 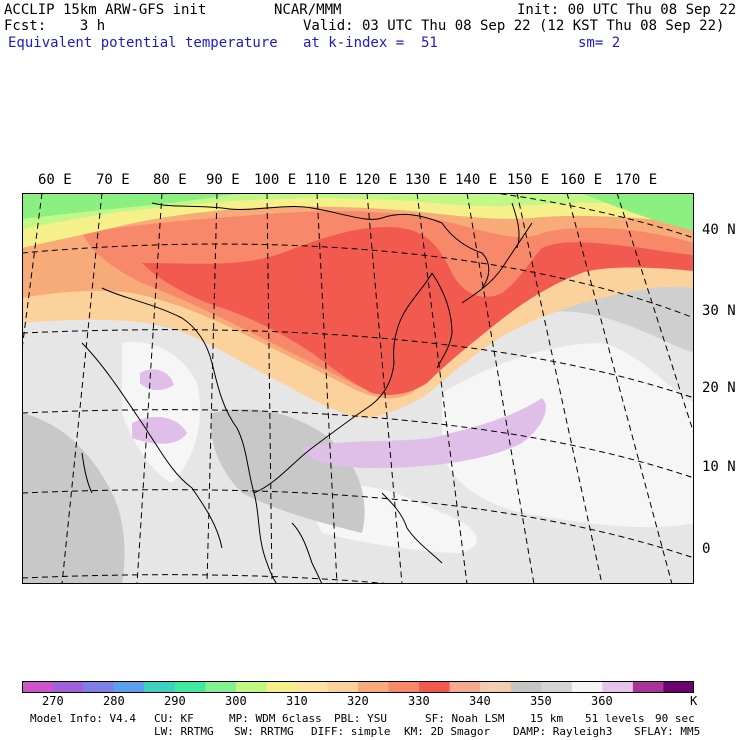 What do you see at coordinates (447, 731) in the screenshot?
I see `km-option: KM: 2D Smagor` at bounding box center [447, 731].